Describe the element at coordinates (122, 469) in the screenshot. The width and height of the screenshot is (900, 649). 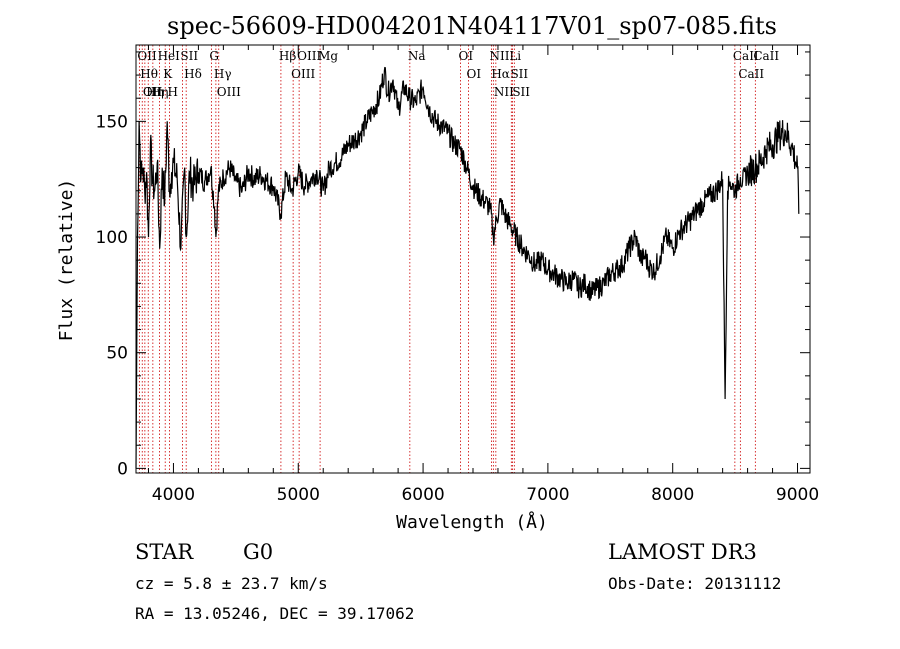
I see `y-tick-label: 0` at that location.